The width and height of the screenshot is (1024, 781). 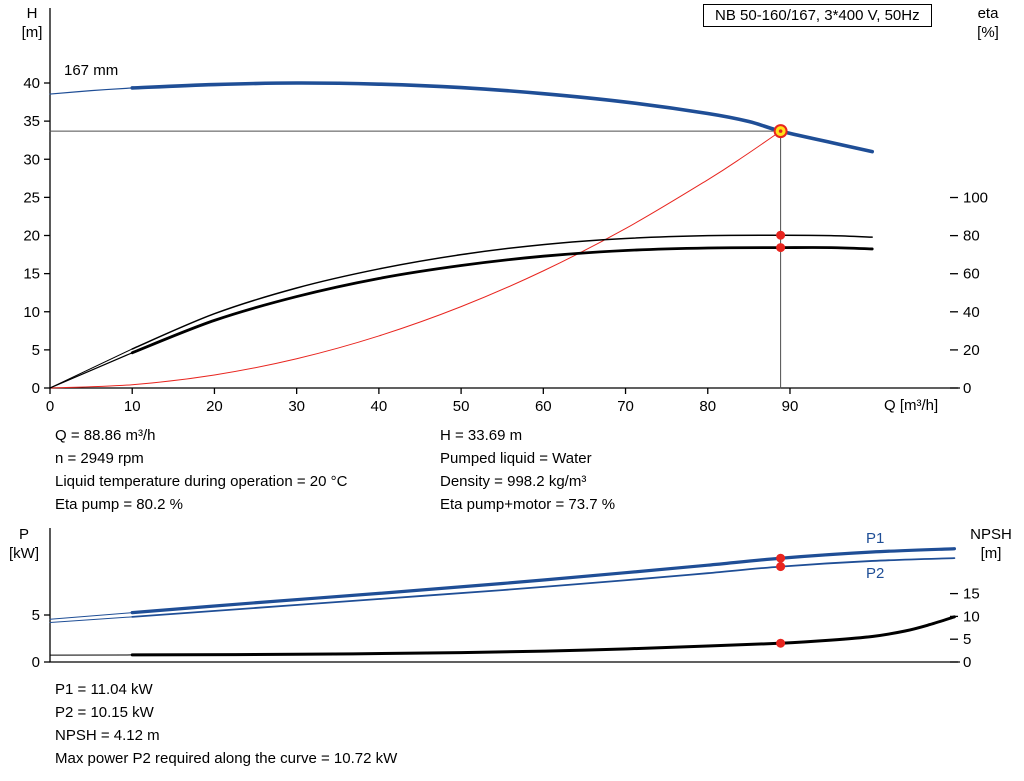 I want to click on x-tick-label: 0, so click(x=50, y=406).